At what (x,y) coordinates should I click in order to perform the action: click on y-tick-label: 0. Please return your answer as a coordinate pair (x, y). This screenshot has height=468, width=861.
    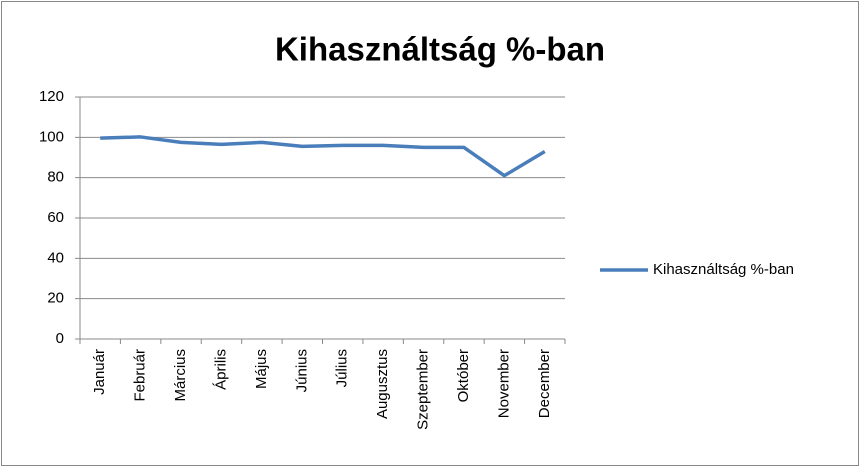
    Looking at the image, I should click on (60, 338).